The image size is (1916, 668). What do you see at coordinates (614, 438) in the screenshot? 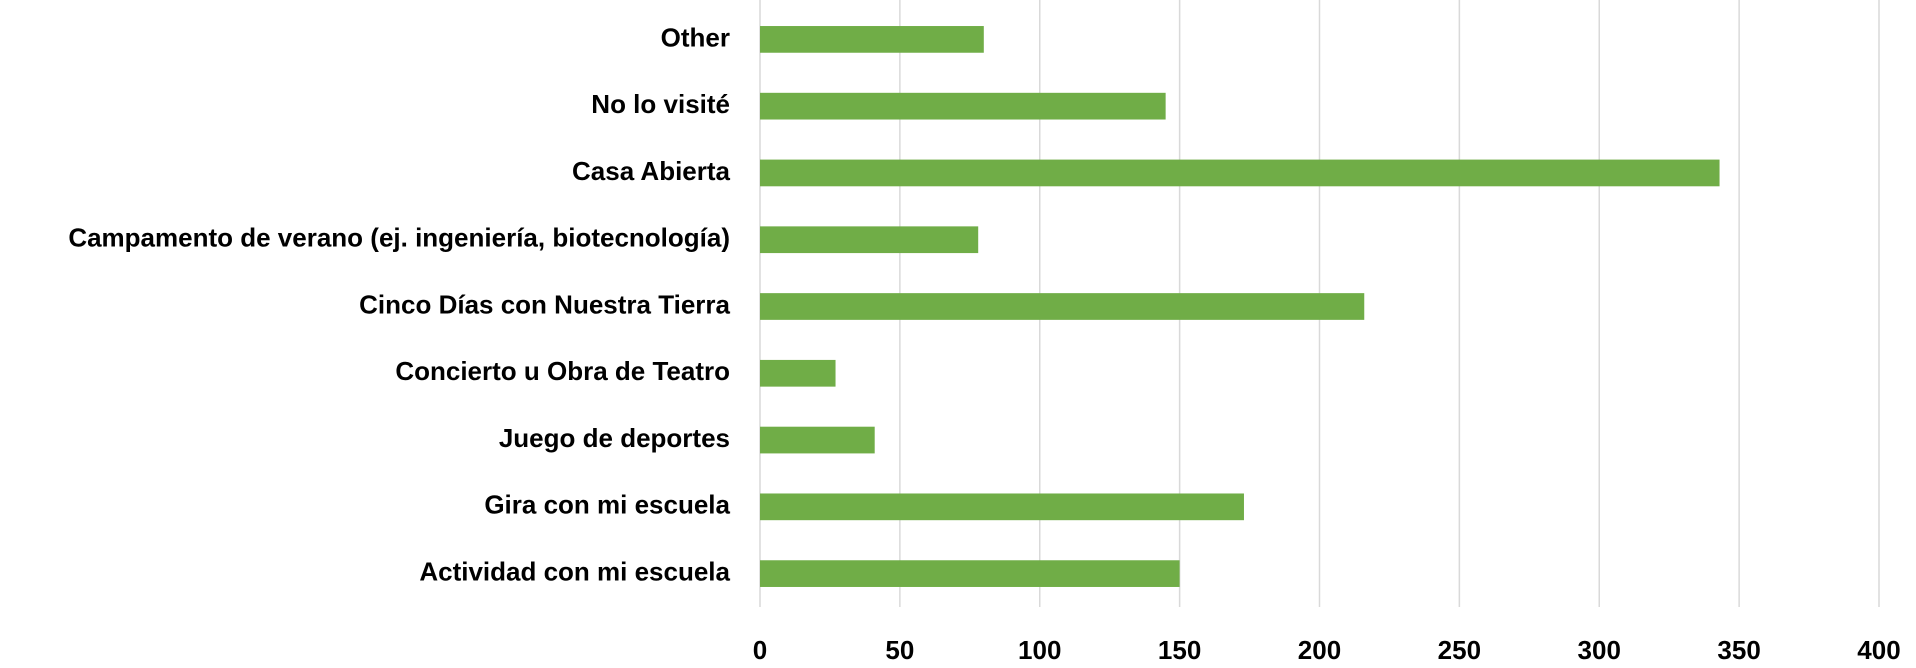
I see `y-tick-label: Juego de deportes` at bounding box center [614, 438].